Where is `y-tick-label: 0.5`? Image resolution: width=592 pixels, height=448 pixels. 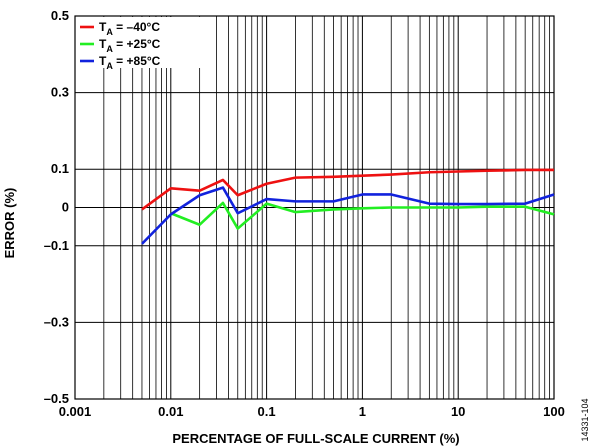 y-tick-label: 0.5 is located at coordinates (60, 15).